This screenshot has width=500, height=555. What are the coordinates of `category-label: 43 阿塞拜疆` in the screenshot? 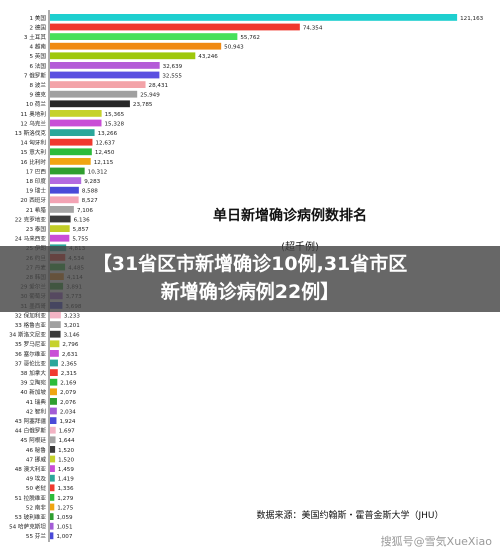 It's located at (31, 421).